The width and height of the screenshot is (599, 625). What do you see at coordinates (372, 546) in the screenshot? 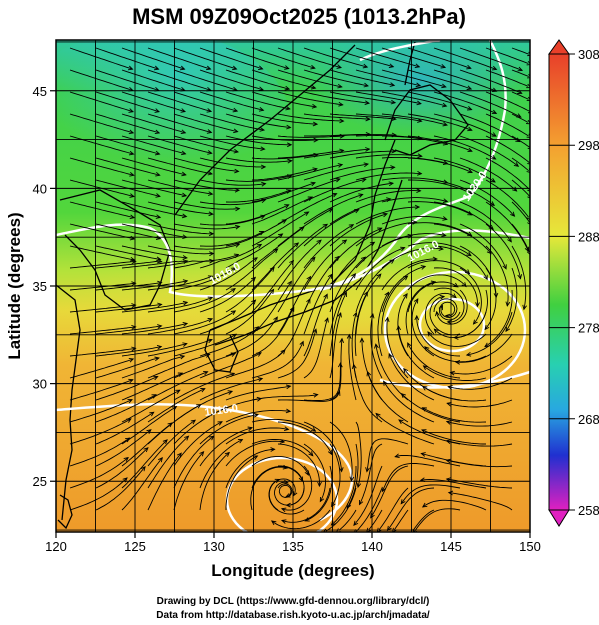
I see `x-tick-label: 140` at bounding box center [372, 546].